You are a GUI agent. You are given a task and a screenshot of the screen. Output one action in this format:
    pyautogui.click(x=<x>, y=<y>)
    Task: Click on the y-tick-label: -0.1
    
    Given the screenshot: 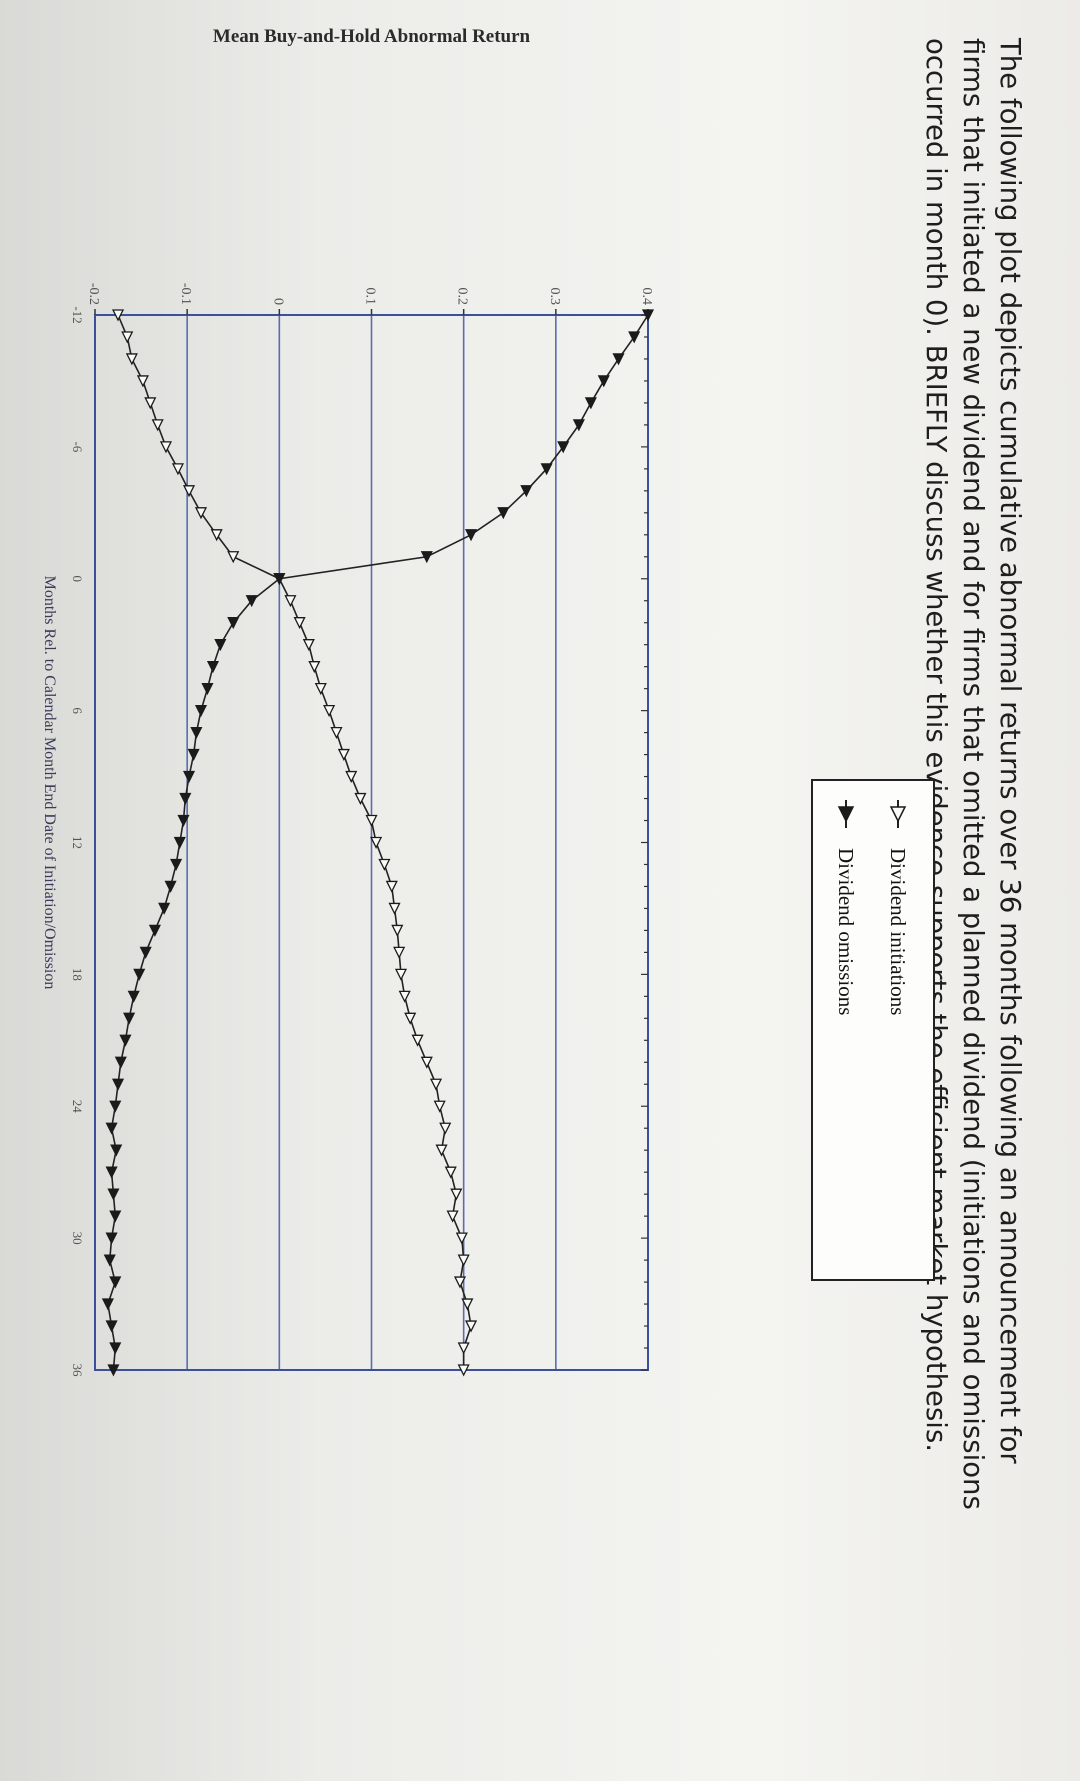 What is the action you would take?
    pyautogui.click(x=185, y=294)
    